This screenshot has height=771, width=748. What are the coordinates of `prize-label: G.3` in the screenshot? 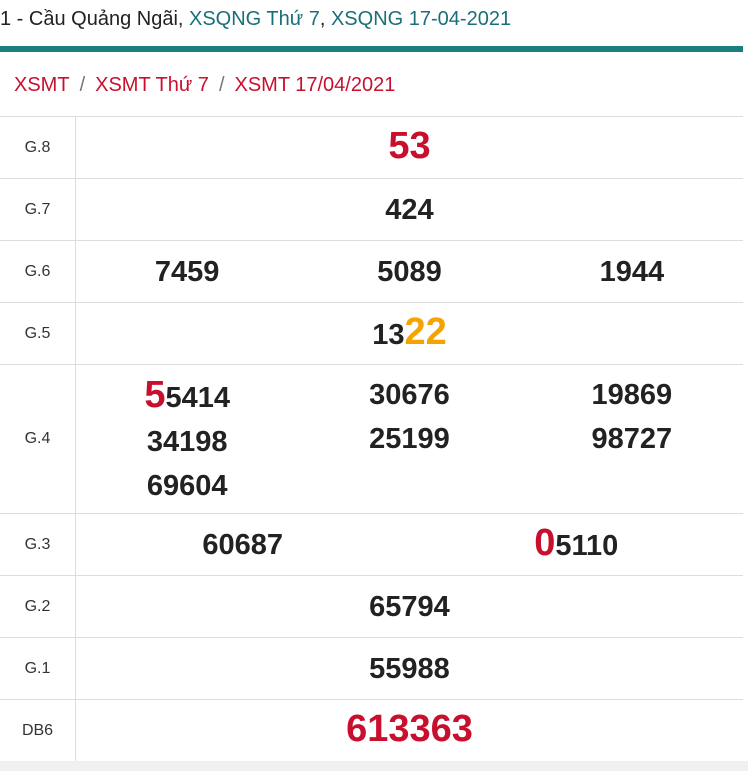 It's located at (38, 544).